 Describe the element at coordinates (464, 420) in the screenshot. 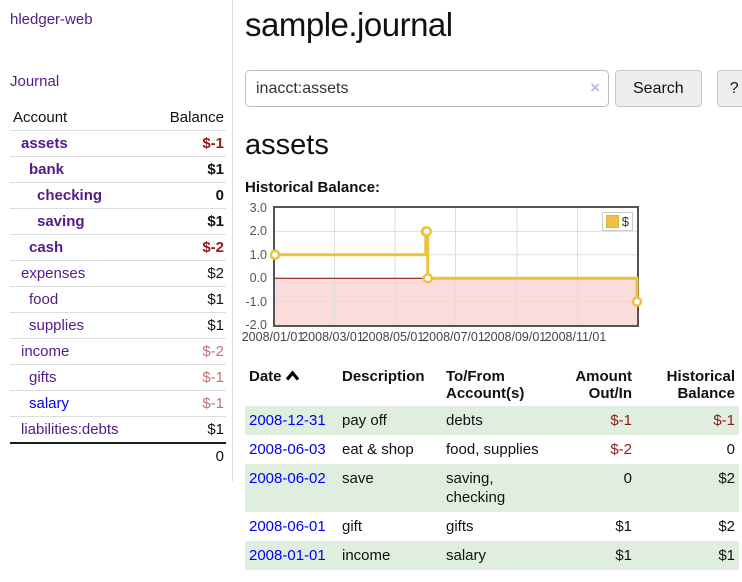

I see `transaction-accounts: debts` at that location.